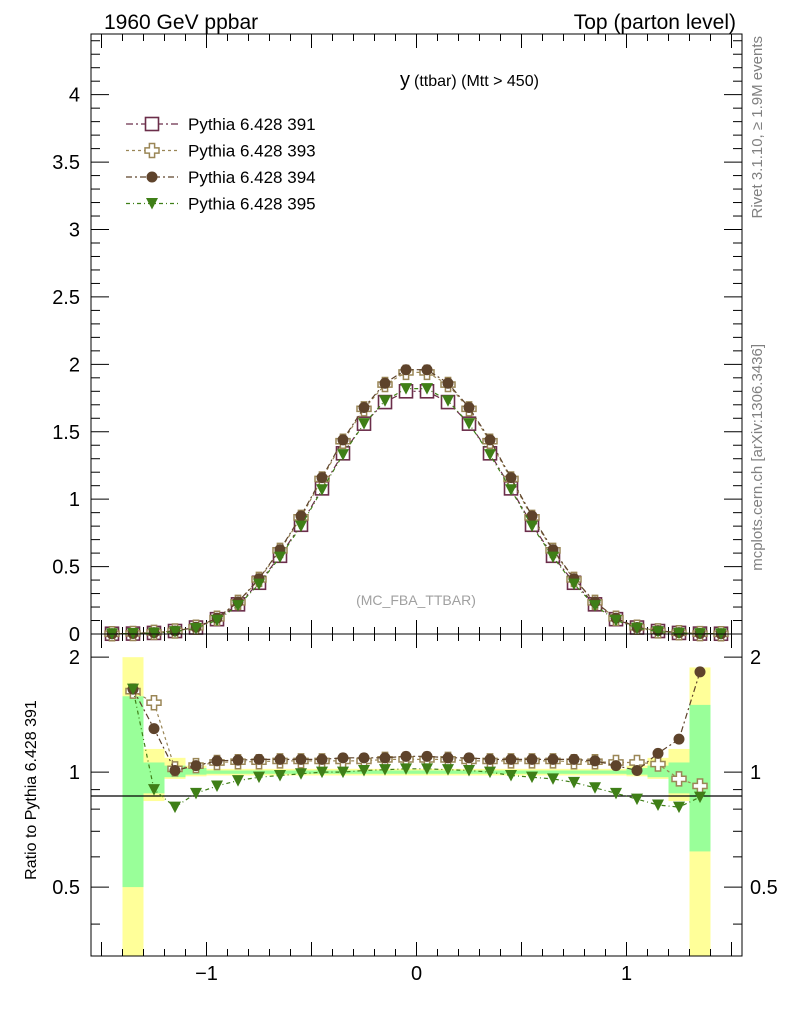 The image size is (786, 1024). Describe the element at coordinates (181, 22) in the screenshot. I see `header-left: 1960 GeV ppbar` at that location.